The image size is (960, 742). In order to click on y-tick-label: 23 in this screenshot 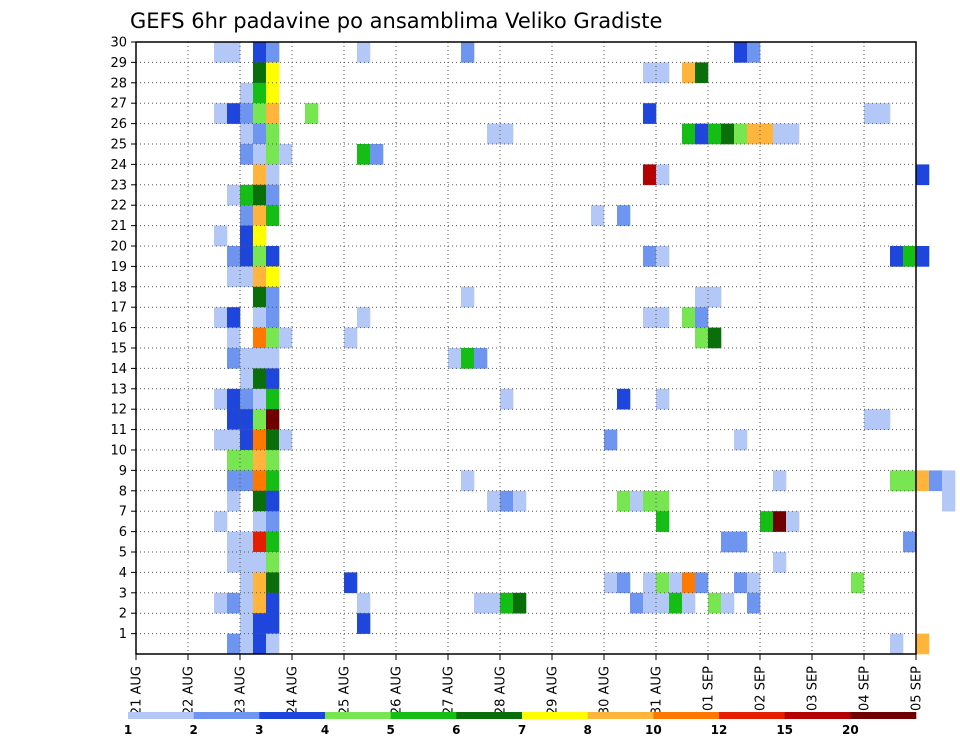, I will do `click(118, 185)`.